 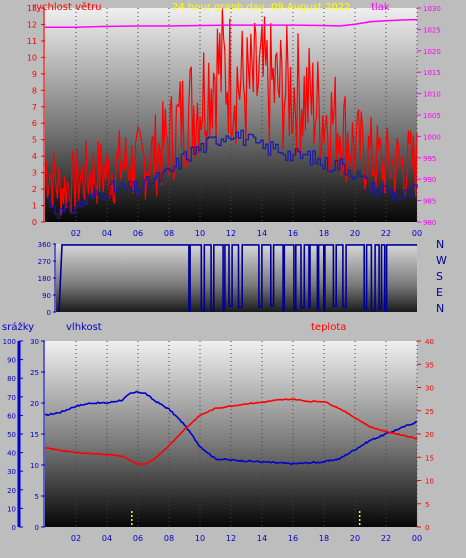 I want to click on wind-x-tick-label: 16, so click(x=293, y=233).